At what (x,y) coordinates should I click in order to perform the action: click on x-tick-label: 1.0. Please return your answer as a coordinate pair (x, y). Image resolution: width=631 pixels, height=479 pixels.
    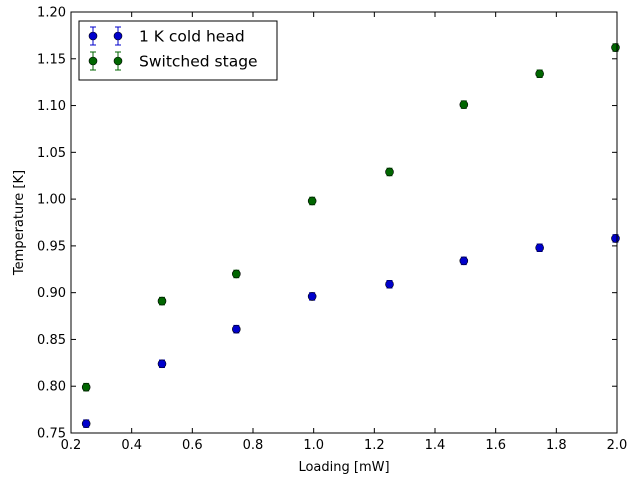
    Looking at the image, I should click on (313, 445).